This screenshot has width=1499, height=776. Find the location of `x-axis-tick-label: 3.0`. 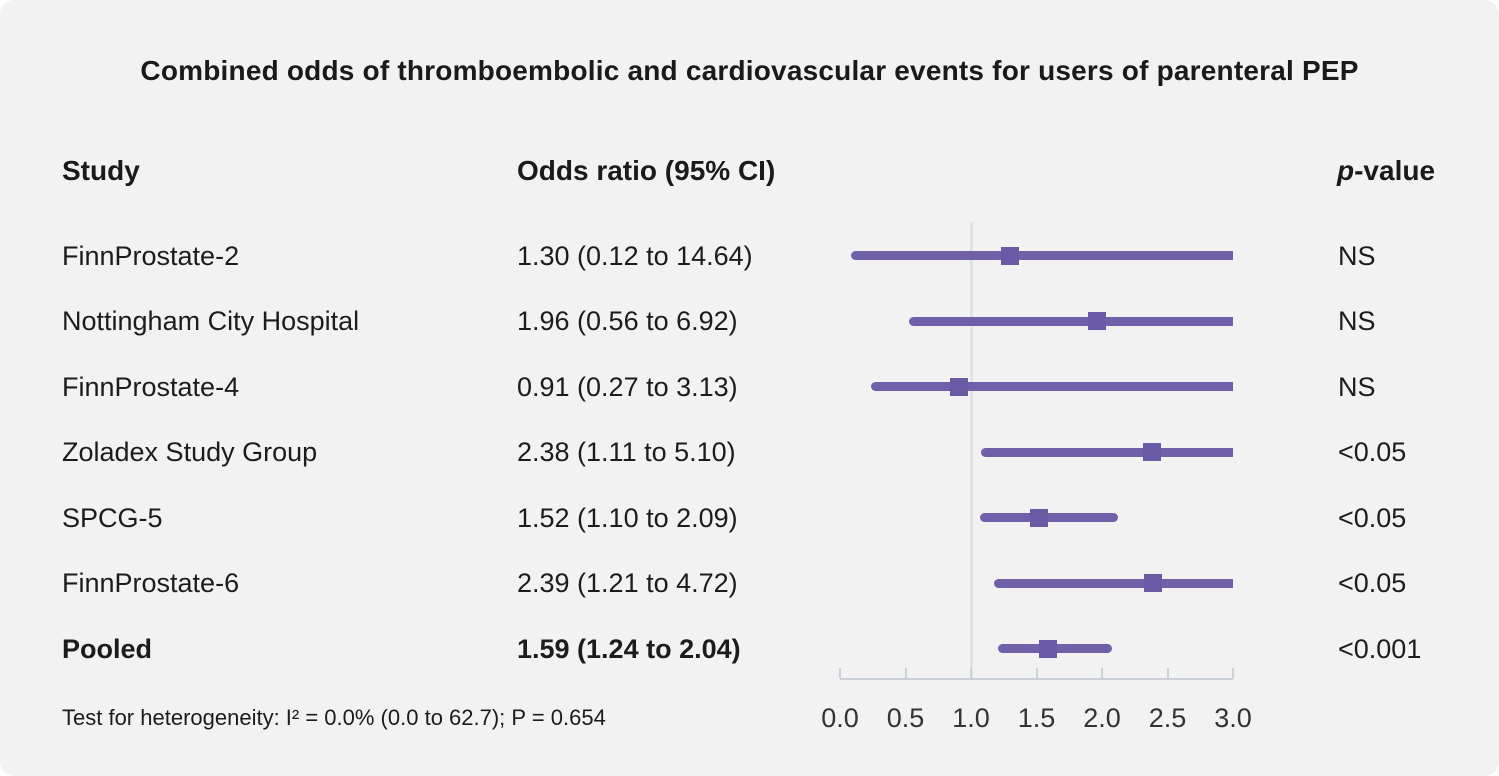

x-axis-tick-label: 3.0 is located at coordinates (1233, 718).